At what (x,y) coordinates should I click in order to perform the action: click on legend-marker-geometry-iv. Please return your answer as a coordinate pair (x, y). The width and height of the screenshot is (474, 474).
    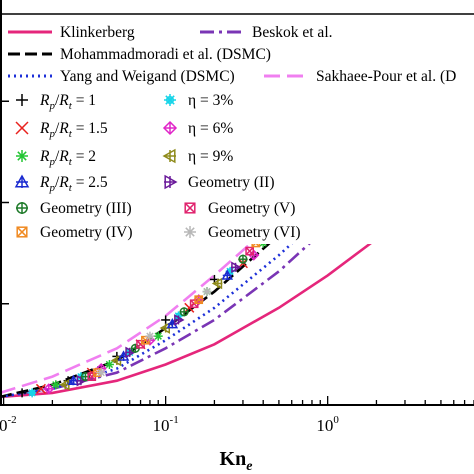
    Looking at the image, I should click on (22, 232).